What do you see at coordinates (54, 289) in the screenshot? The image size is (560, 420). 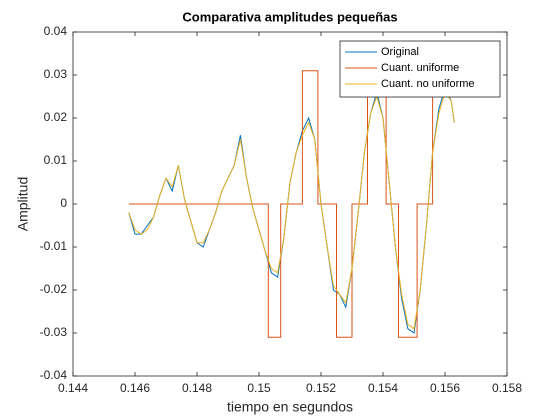 I see `y-tick-label: -0.02` at bounding box center [54, 289].